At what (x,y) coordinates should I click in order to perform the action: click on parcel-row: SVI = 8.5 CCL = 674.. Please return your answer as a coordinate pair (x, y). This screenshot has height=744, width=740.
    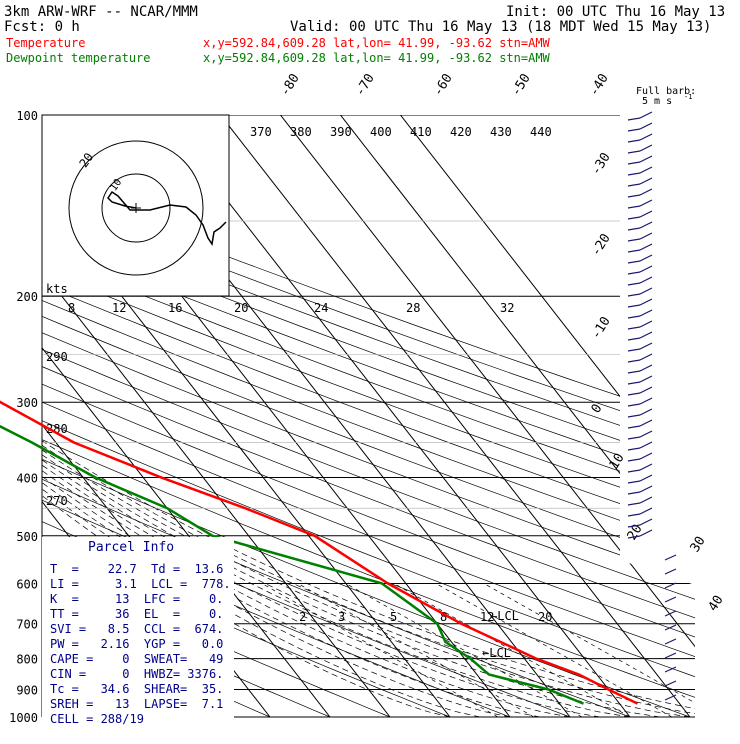
    Looking at the image, I should click on (136, 629).